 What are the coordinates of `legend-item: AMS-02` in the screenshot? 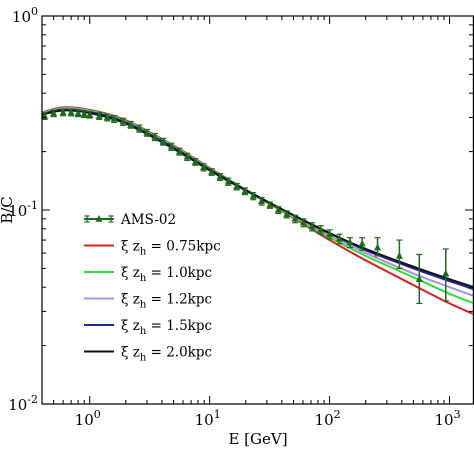 It's located at (130, 220).